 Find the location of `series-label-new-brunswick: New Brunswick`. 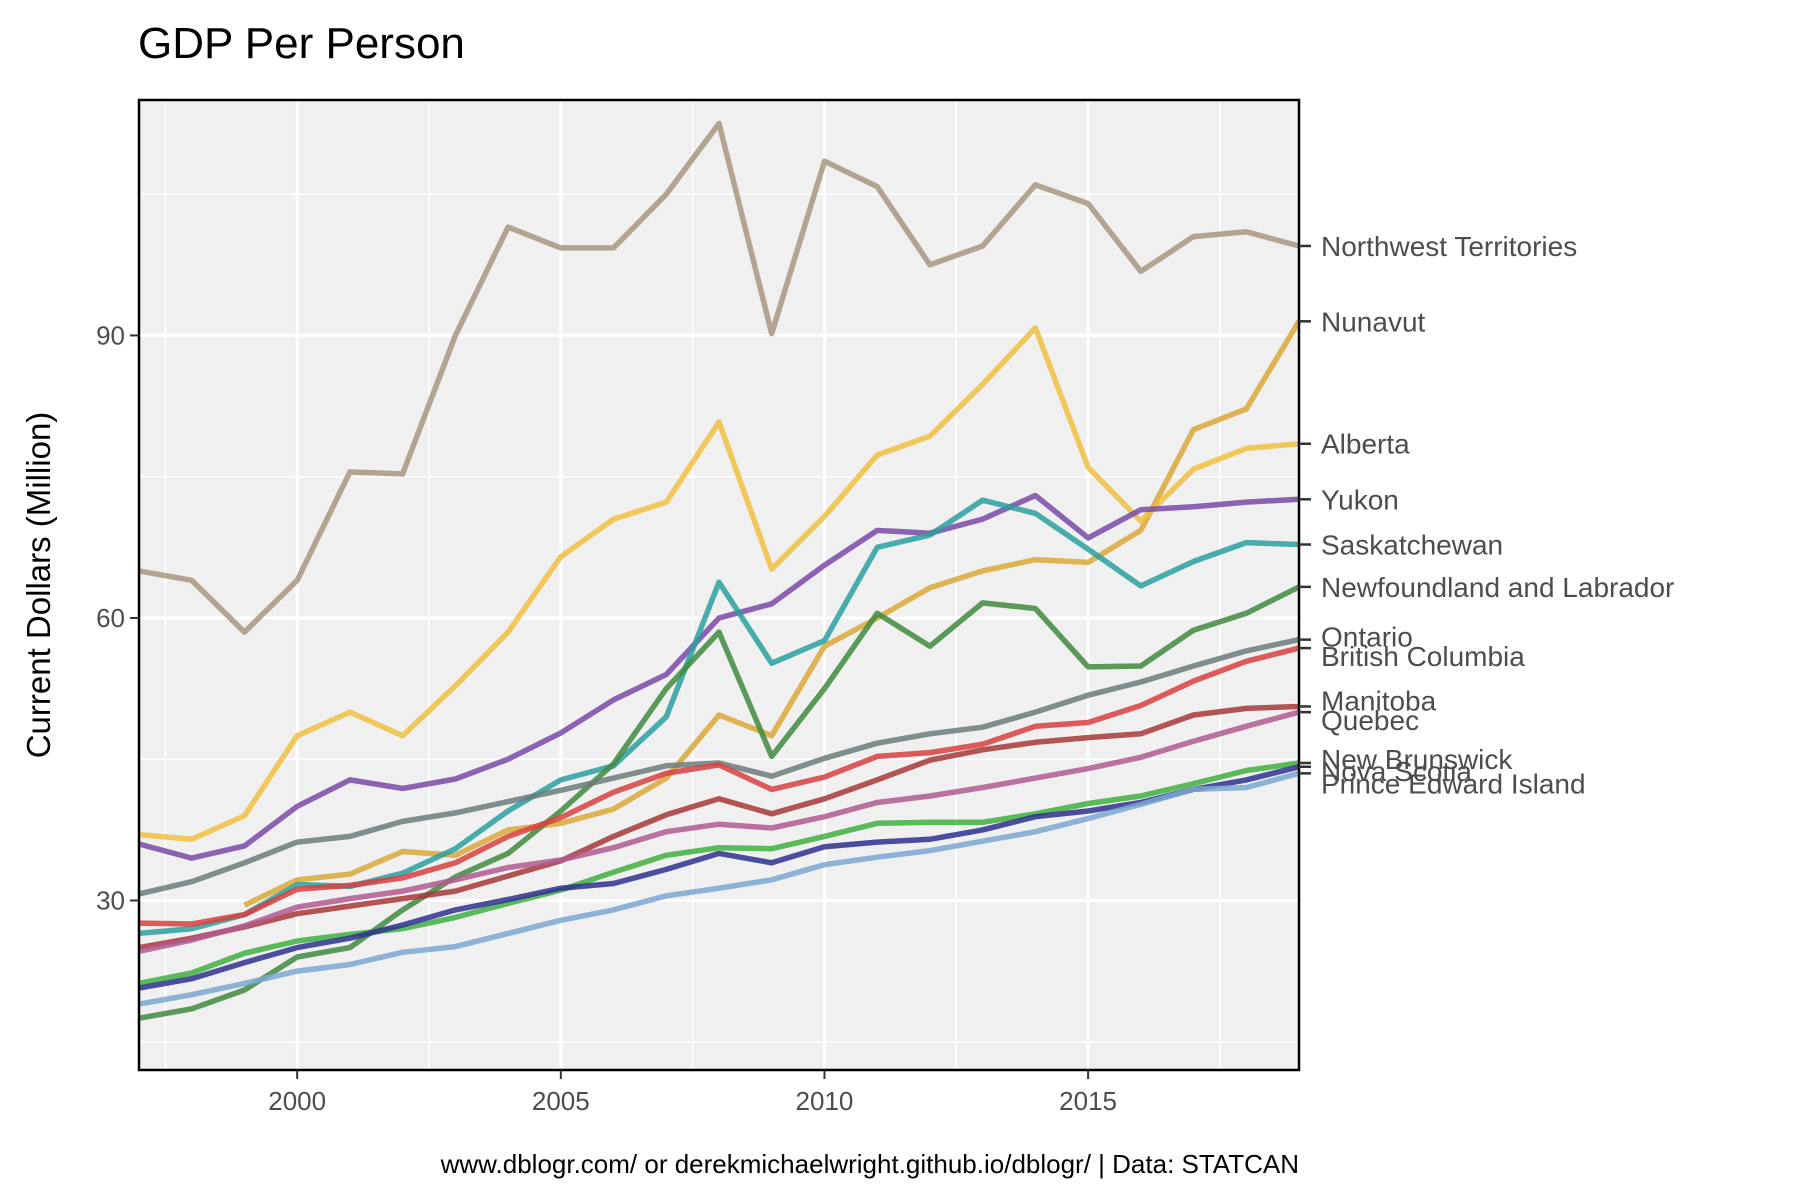

series-label-new-brunswick: New Brunswick is located at coordinates (1417, 759).